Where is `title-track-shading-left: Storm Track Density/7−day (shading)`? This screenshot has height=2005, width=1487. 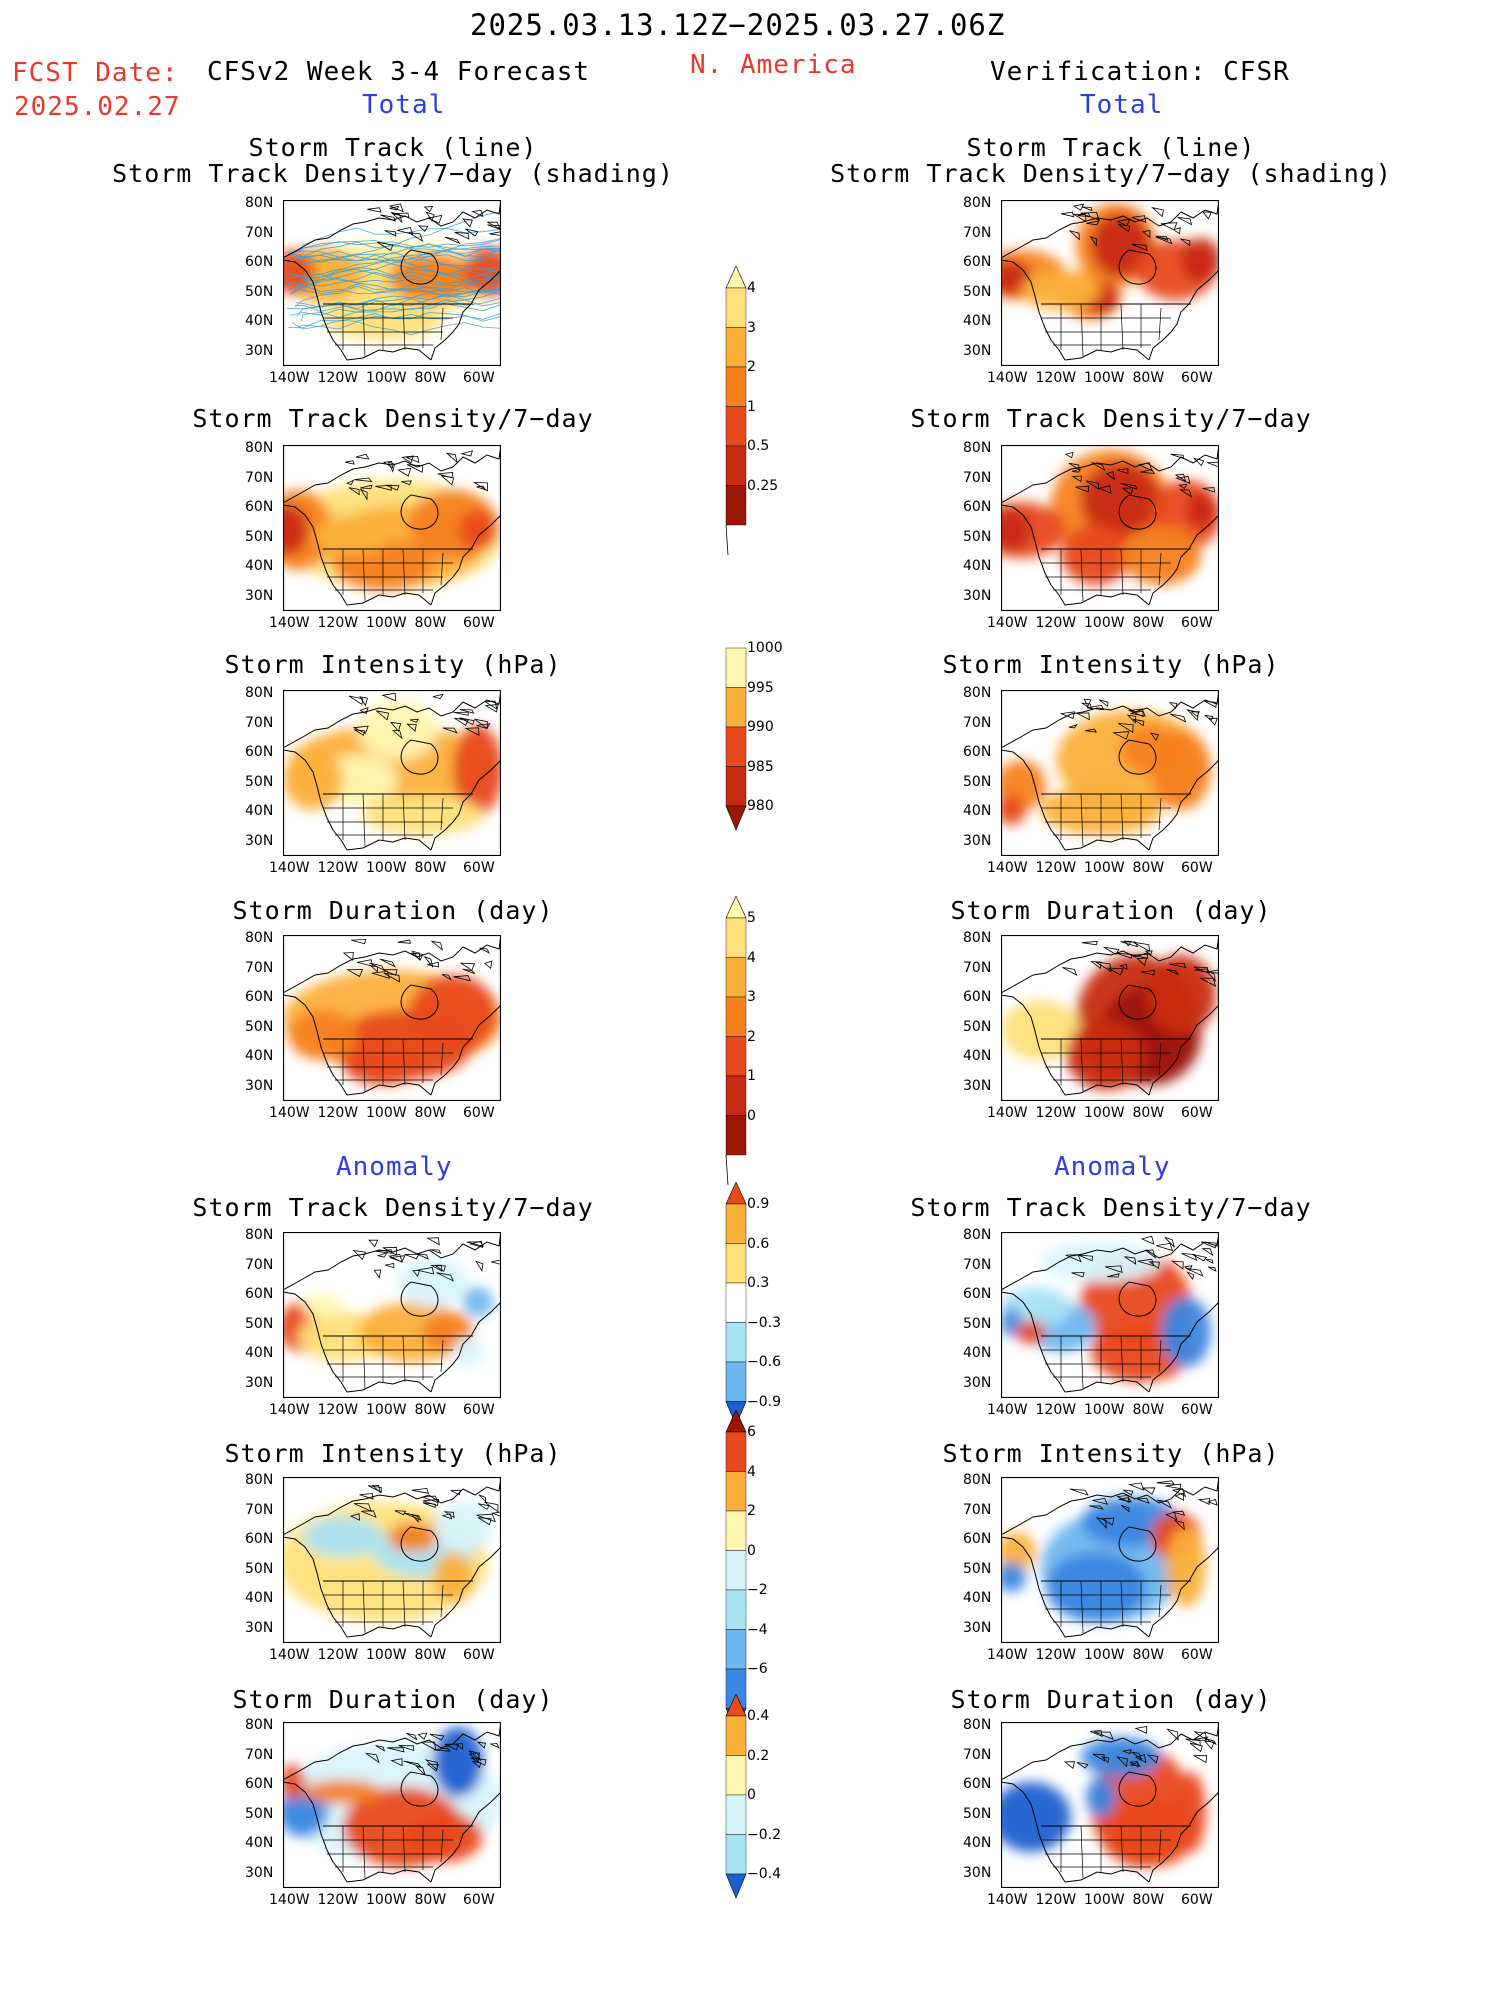
title-track-shading-left: Storm Track Density/7−day (shading) is located at coordinates (393, 173).